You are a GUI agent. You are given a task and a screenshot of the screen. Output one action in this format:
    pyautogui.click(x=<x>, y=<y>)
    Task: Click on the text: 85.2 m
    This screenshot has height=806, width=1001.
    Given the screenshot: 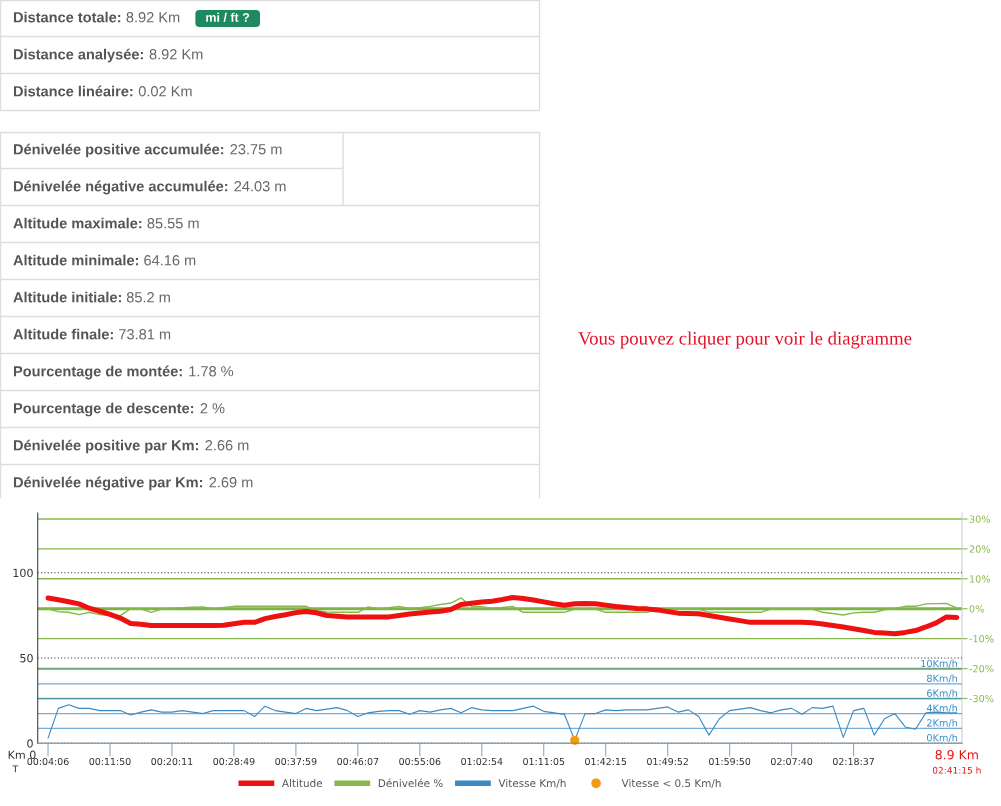 What is the action you would take?
    pyautogui.click(x=148, y=297)
    